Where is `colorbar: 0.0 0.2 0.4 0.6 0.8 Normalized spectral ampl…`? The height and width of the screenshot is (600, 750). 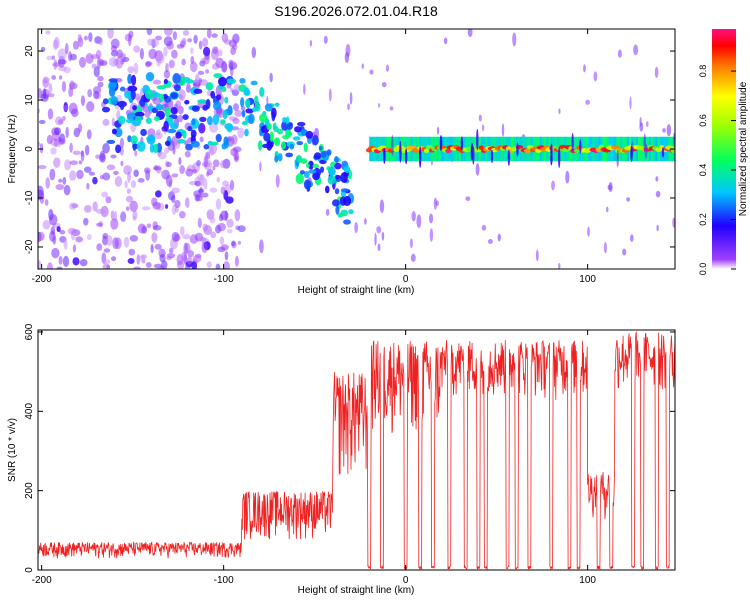 colorbar: 0.0 0.2 0.4 0.6 0.8 Normalized spectral ampl… is located at coordinates (723, 152).